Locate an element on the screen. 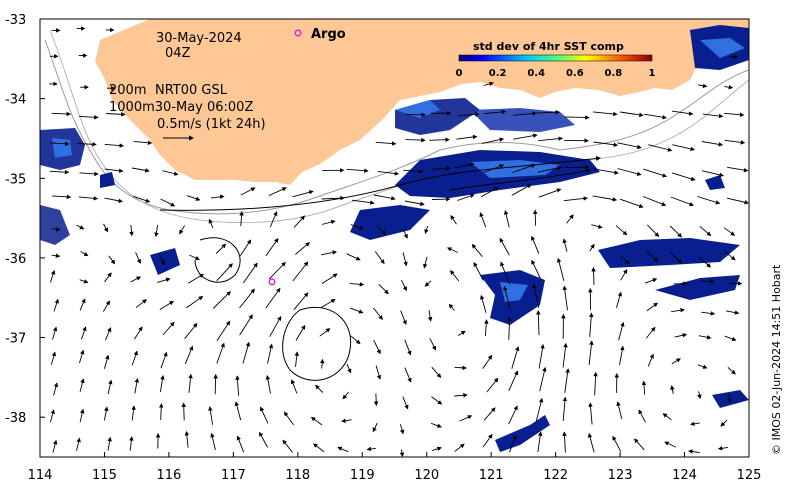  x-tick-label: 118 is located at coordinates (297, 475).